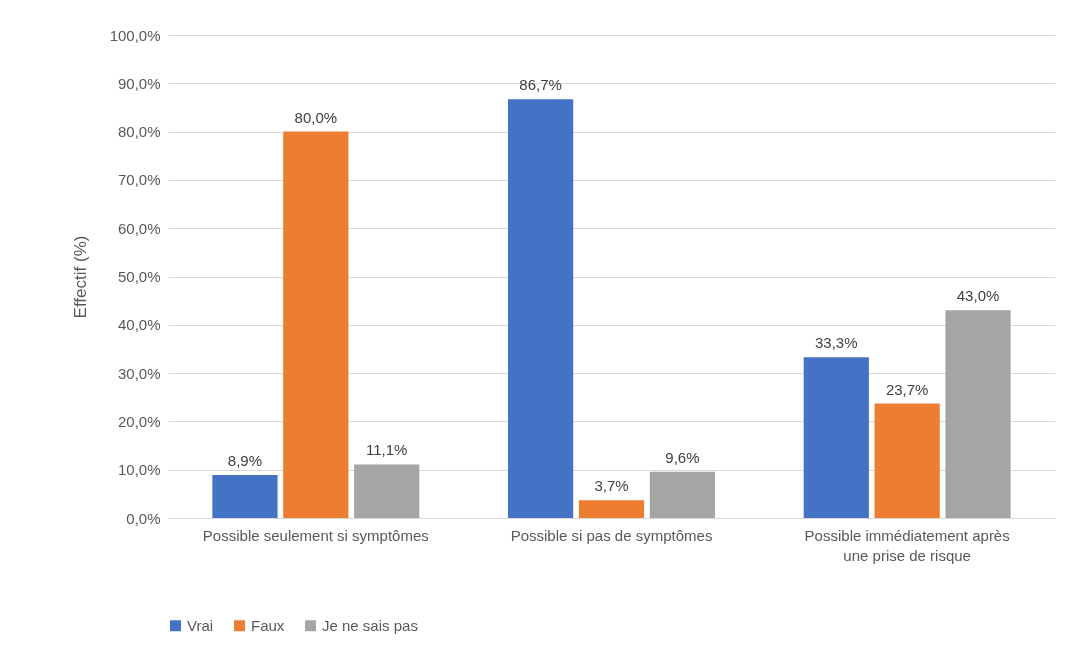 Image resolution: width=1084 pixels, height=657 pixels. I want to click on data-label: 43,0%, so click(978, 296).